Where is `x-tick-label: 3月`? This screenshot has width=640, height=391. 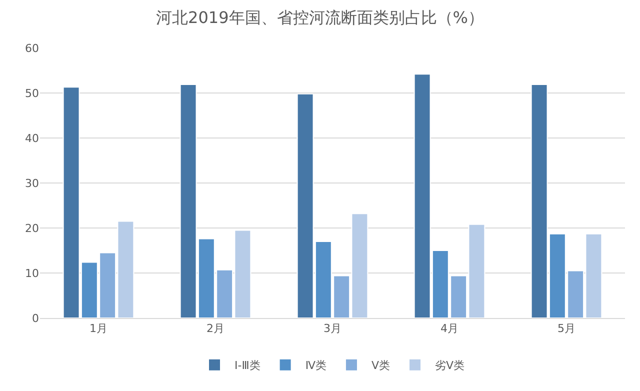
x-tick-label: 3月 is located at coordinates (333, 329).